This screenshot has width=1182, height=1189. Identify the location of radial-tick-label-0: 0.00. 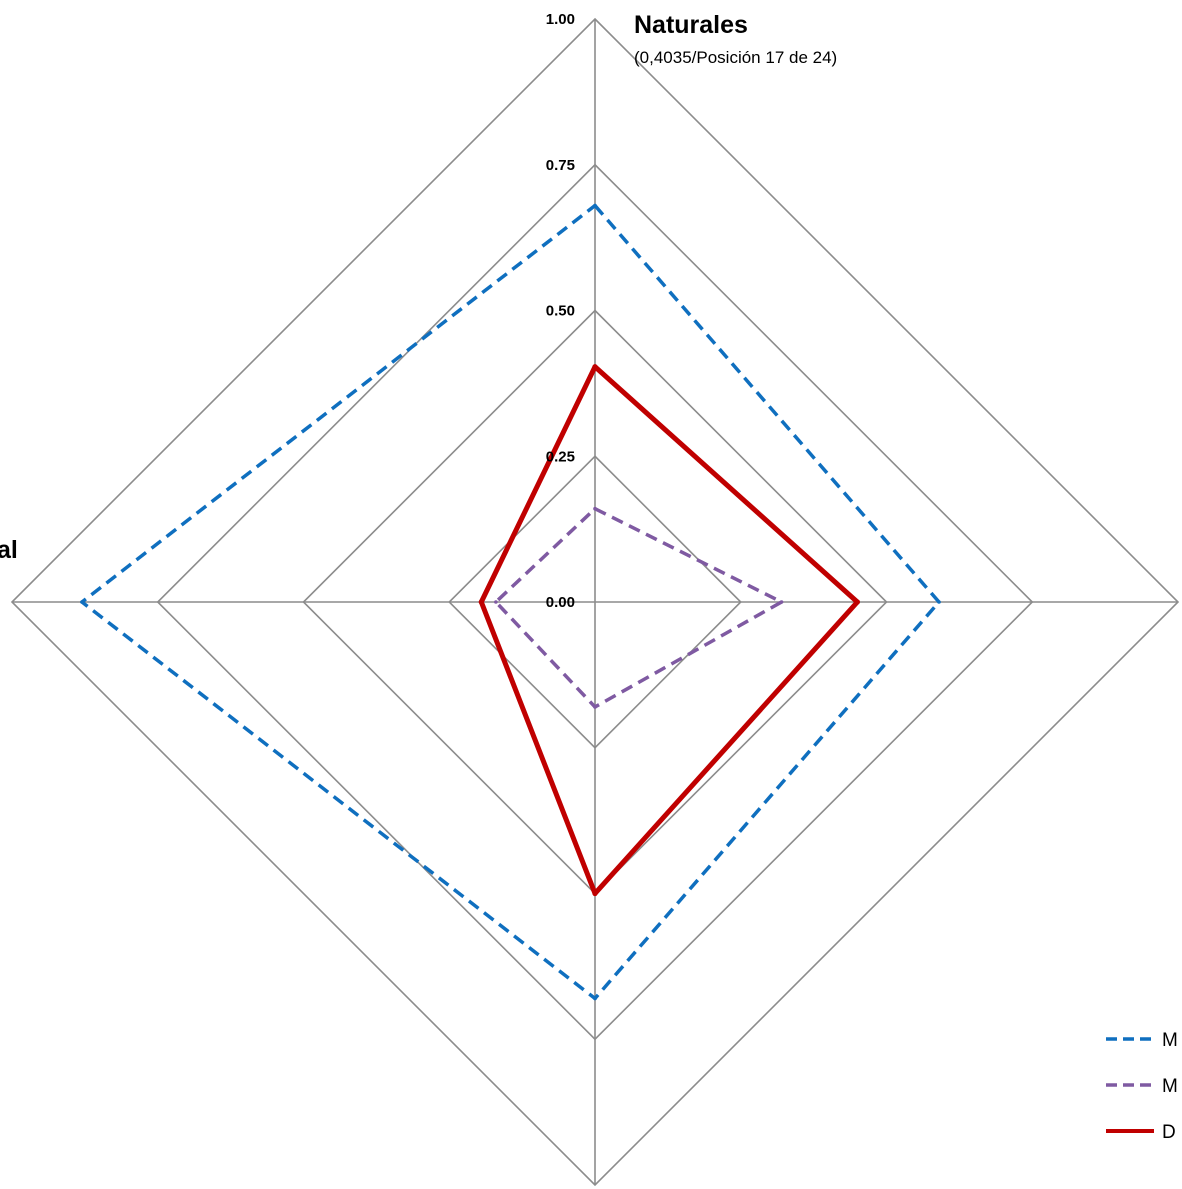
(560, 602).